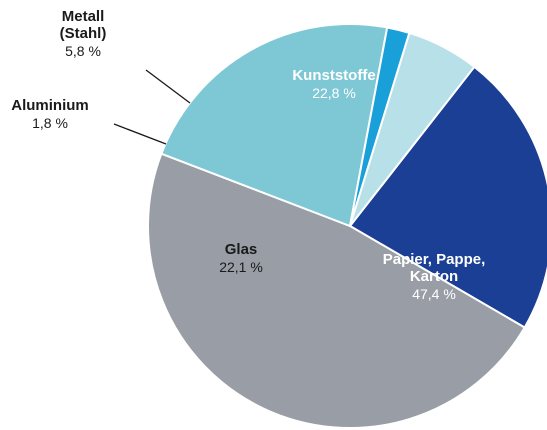 The width and height of the screenshot is (547, 430). I want to click on slice-value-3: 1,8 %, so click(50, 123).